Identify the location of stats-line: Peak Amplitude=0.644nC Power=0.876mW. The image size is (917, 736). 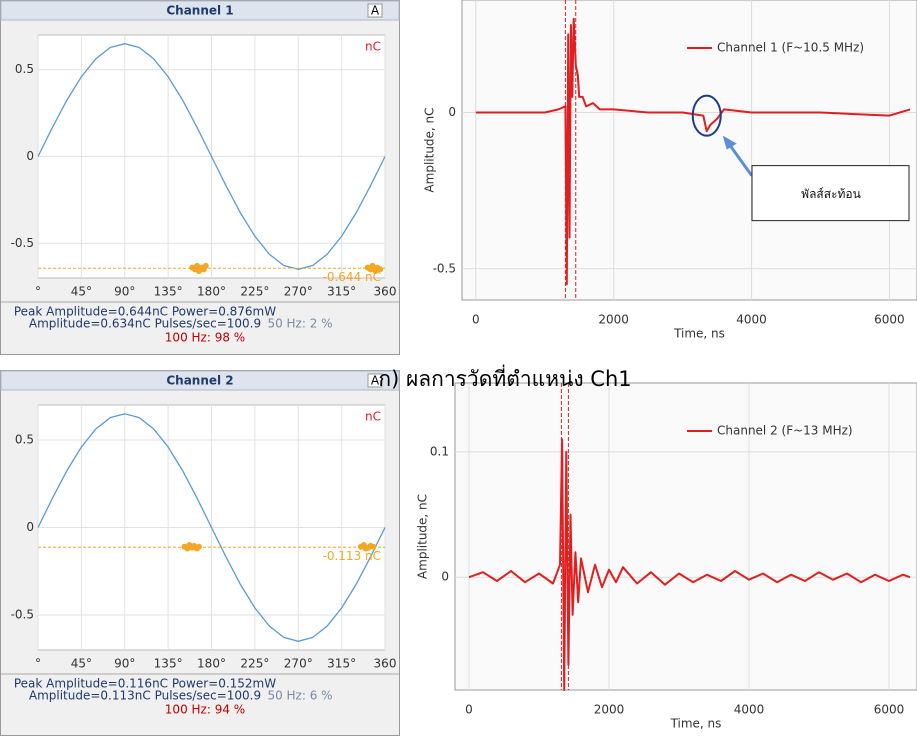
(145, 312).